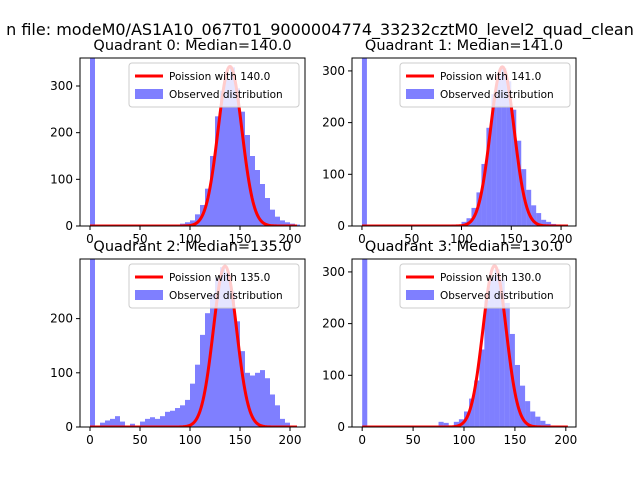 The image size is (640, 480). What do you see at coordinates (490, 77) in the screenshot?
I see `legend-label-poisson: Poission with 141.0` at bounding box center [490, 77].